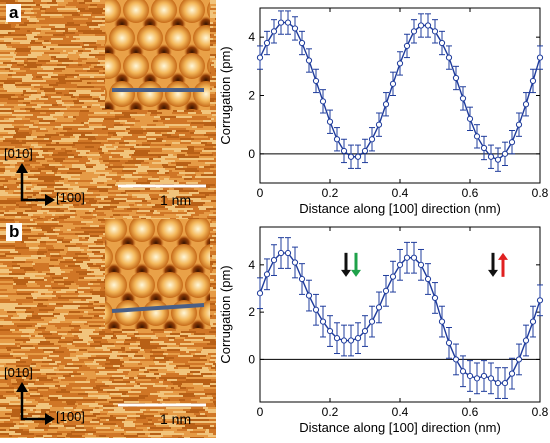 This screenshot has width=550, height=443. What do you see at coordinates (18, 372) in the screenshot?
I see `dir-y-label-b: [010]` at bounding box center [18, 372].